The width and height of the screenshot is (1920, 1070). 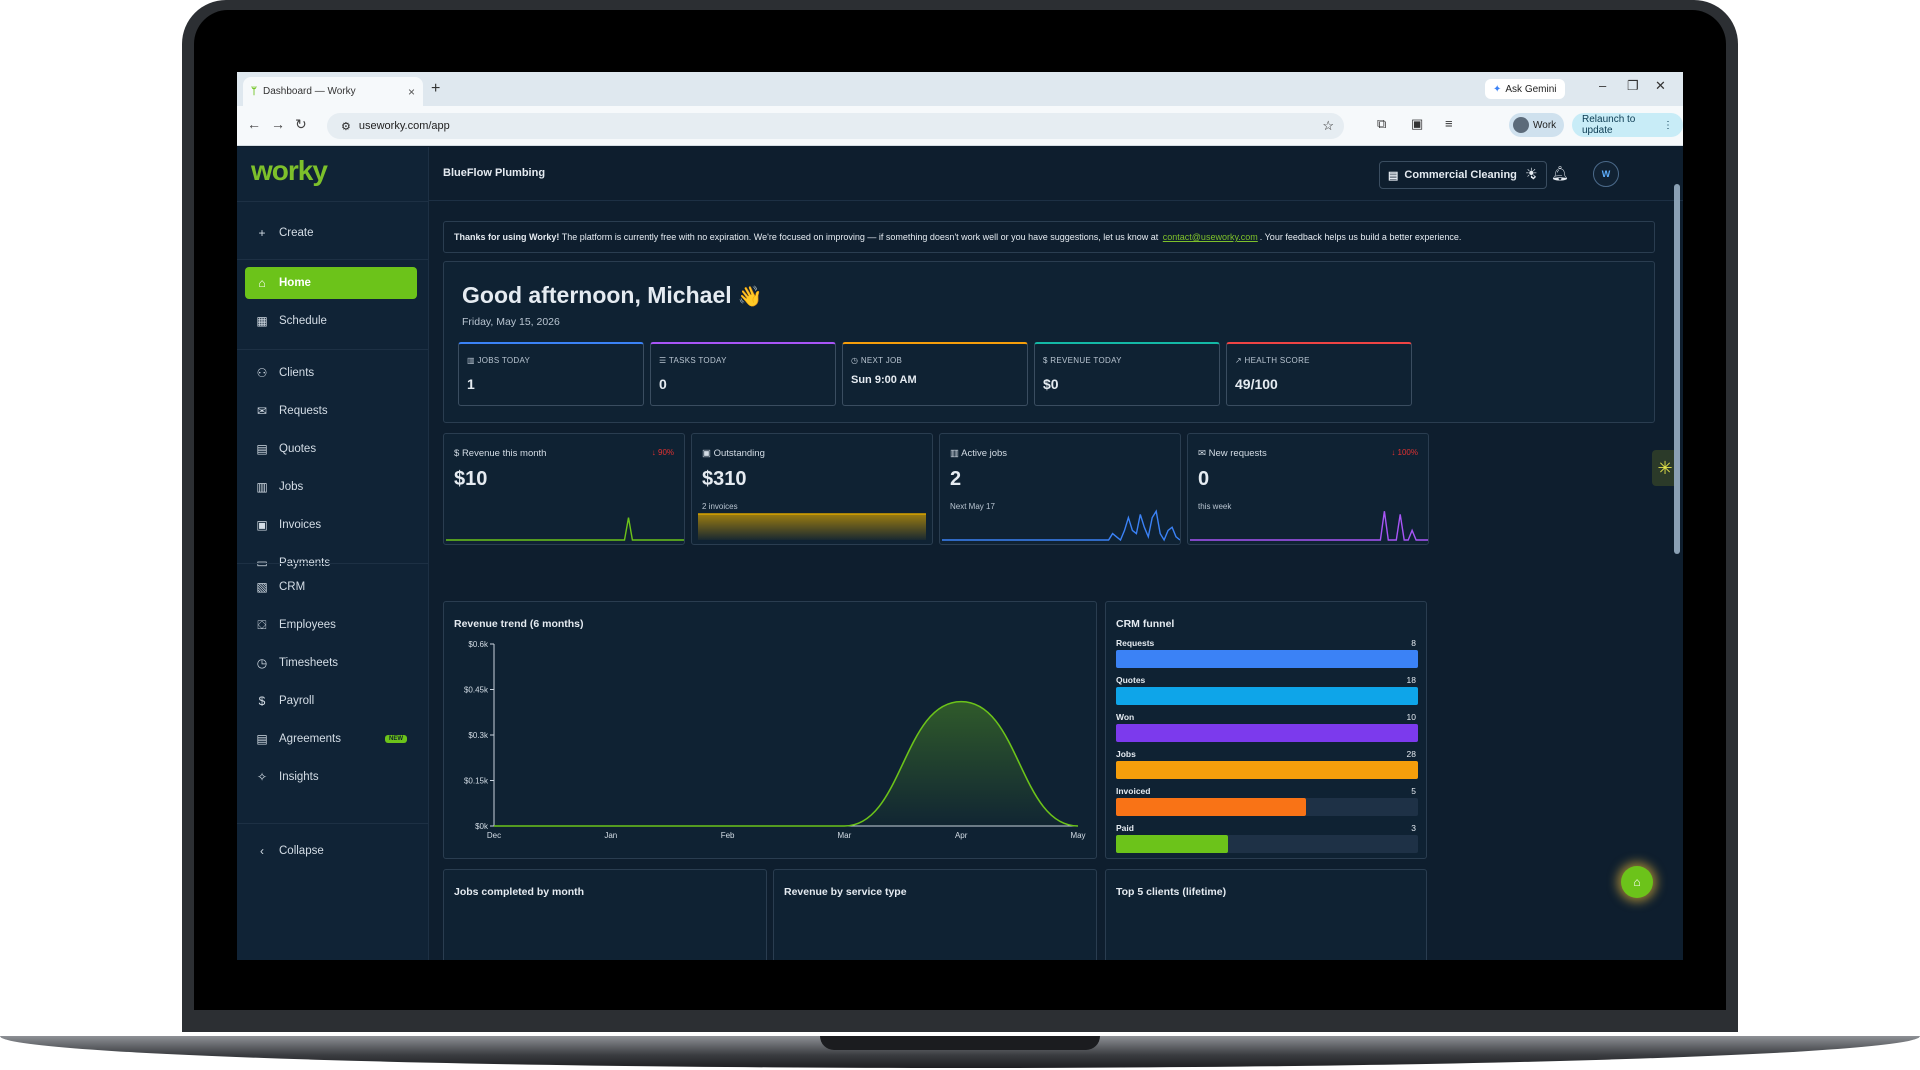 What do you see at coordinates (1319, 374) in the screenshot?
I see `kpi-health-score: ↗ HEALTH SCORE 49/100` at bounding box center [1319, 374].